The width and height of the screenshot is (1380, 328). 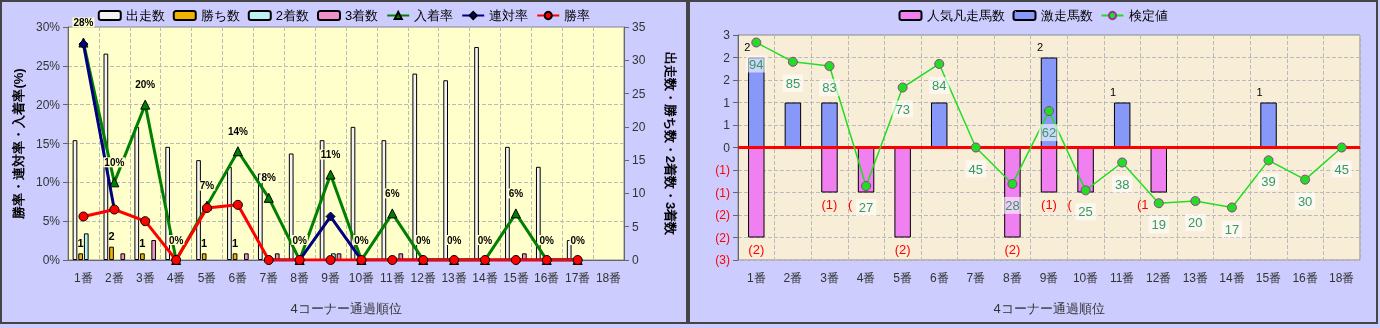 What do you see at coordinates (83, 278) in the screenshot?
I see `x-tick-label: 1番` at bounding box center [83, 278].